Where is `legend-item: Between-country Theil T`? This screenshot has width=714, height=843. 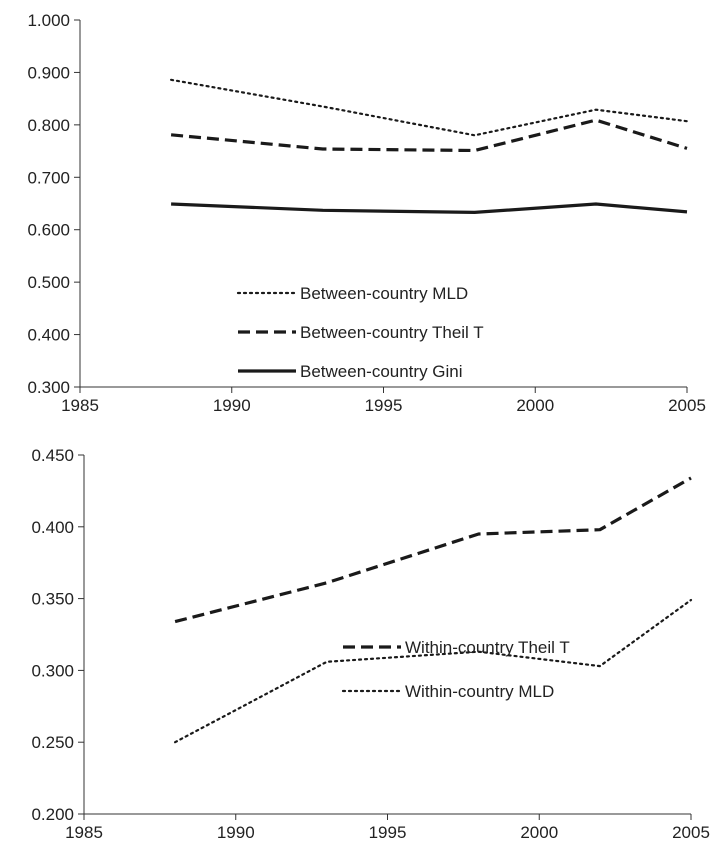 legend-item: Between-country Theil T is located at coordinates (361, 332).